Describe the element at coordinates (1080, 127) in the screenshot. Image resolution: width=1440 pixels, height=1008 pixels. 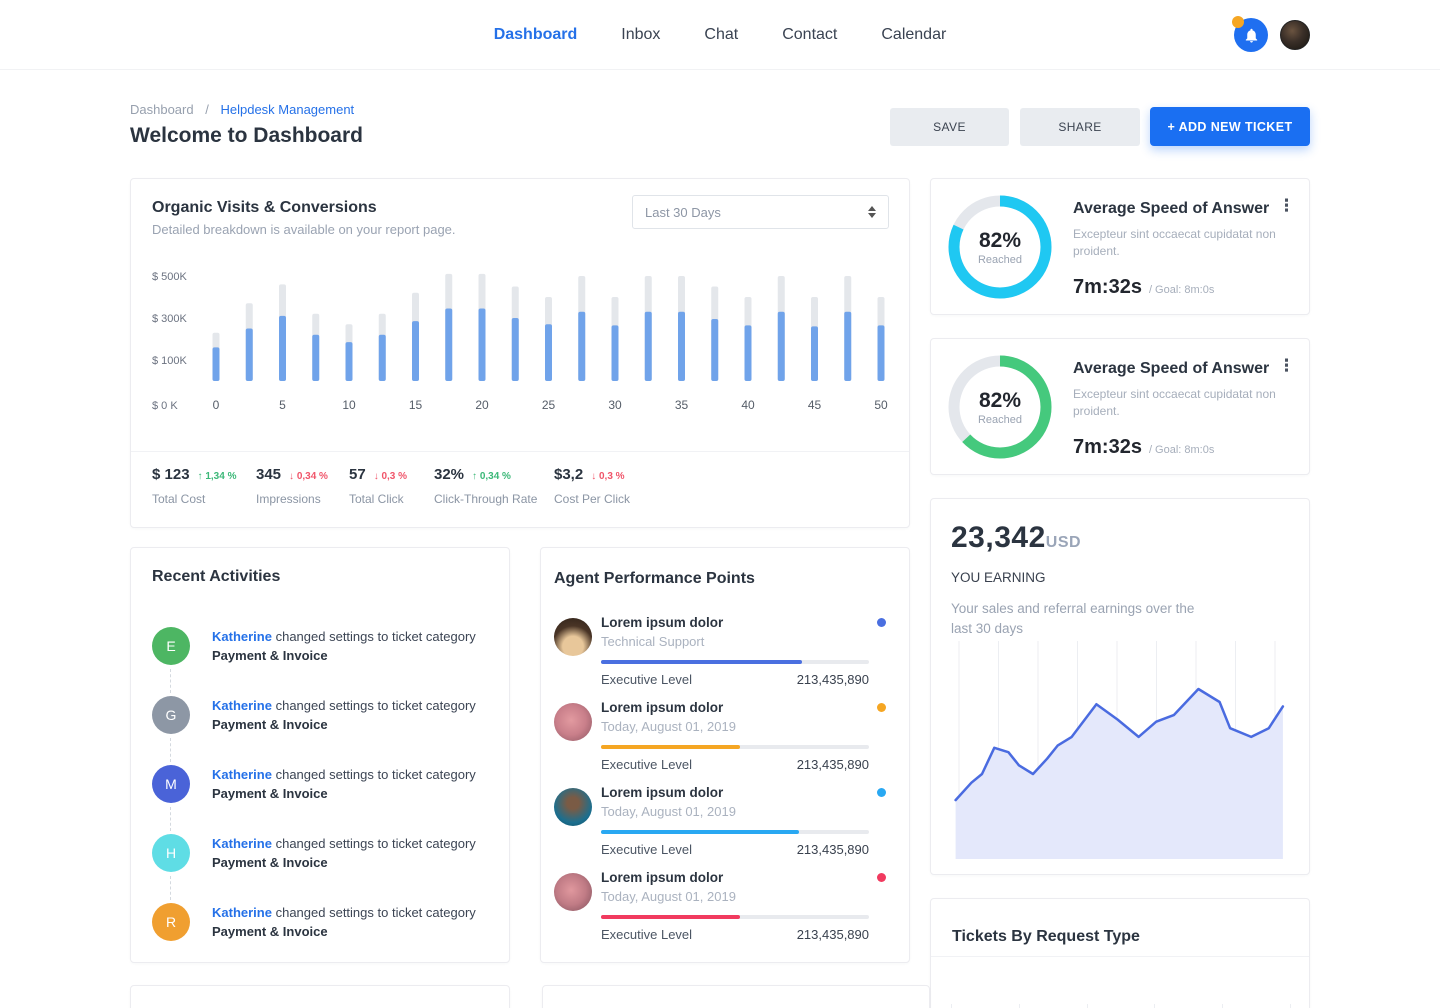
I see `share-button: SHARE` at that location.